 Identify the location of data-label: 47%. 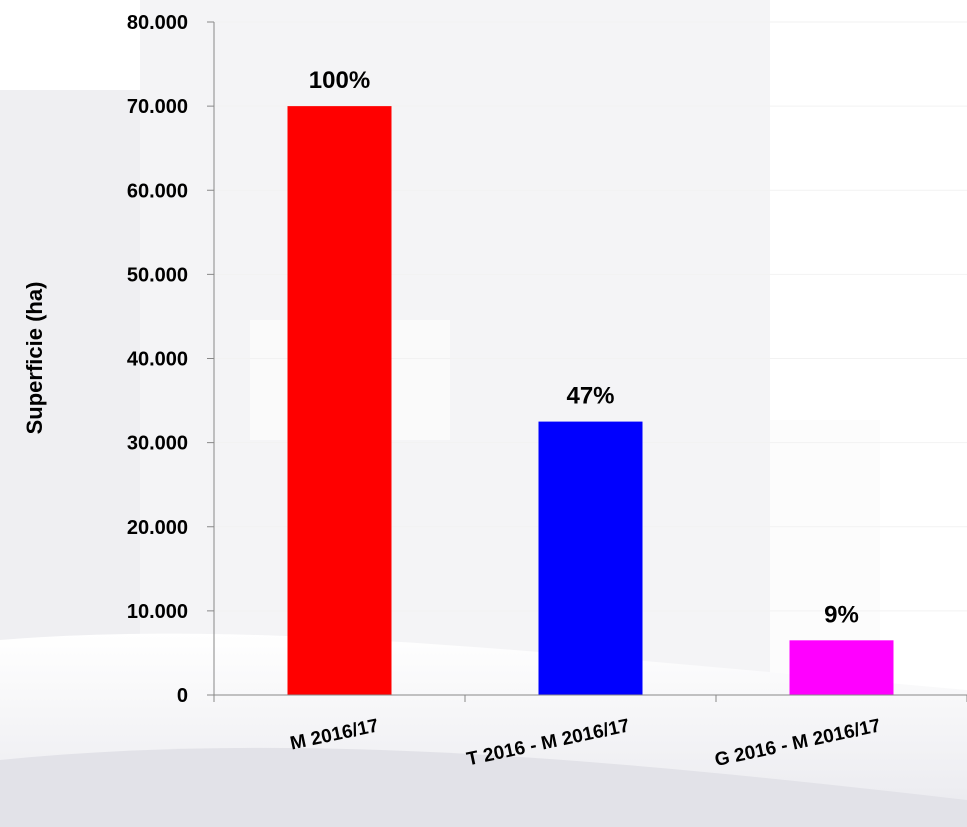
(590, 396).